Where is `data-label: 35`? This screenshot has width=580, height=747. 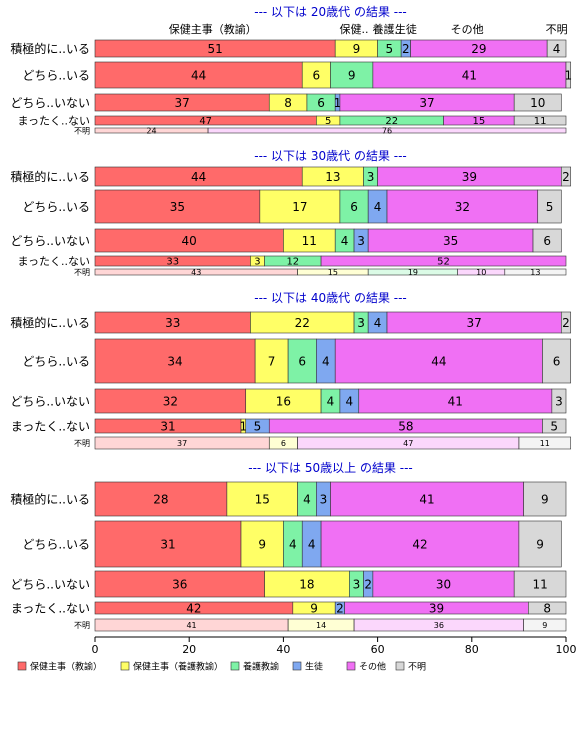
data-label: 35 is located at coordinates (450, 241).